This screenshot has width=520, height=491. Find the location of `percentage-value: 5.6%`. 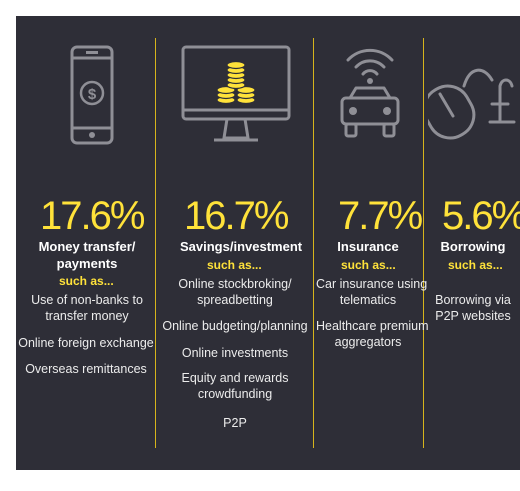

percentage-value: 5.6% is located at coordinates (481, 216).